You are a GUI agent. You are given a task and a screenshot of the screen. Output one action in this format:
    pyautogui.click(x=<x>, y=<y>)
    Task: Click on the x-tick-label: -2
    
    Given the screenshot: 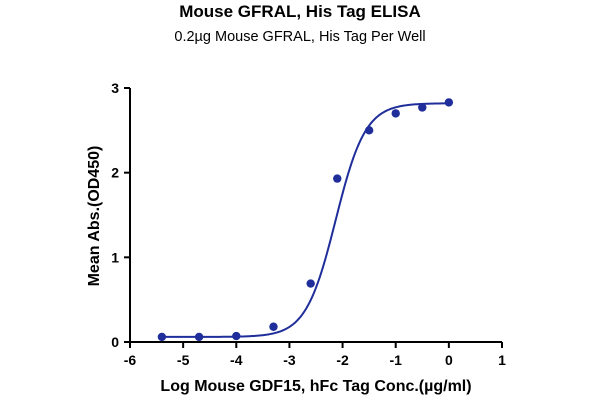 What is the action you would take?
    pyautogui.click(x=342, y=360)
    